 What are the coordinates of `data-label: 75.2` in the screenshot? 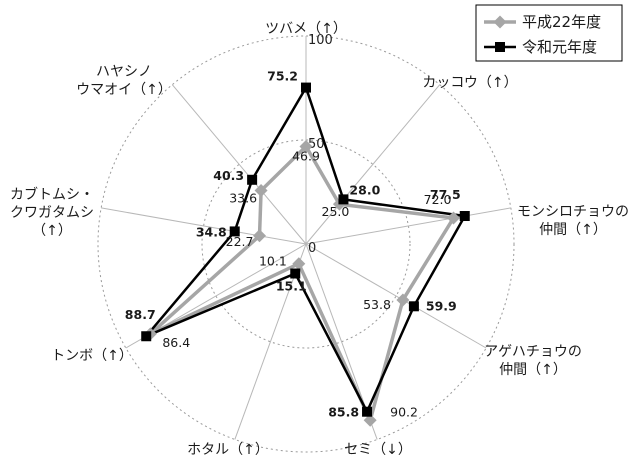 It's located at (282, 76).